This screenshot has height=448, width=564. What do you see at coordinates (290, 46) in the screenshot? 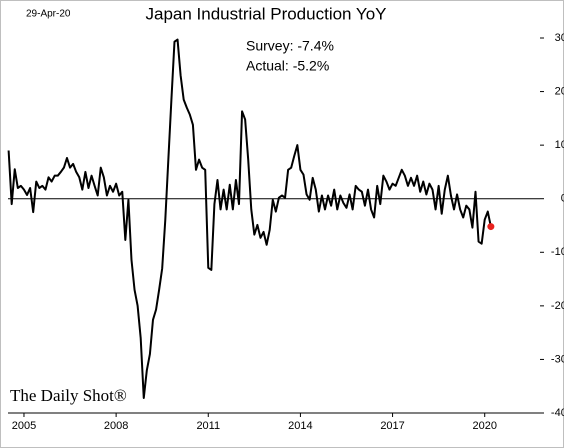
I see `annotation: Survey: -7.4%` at bounding box center [290, 46].